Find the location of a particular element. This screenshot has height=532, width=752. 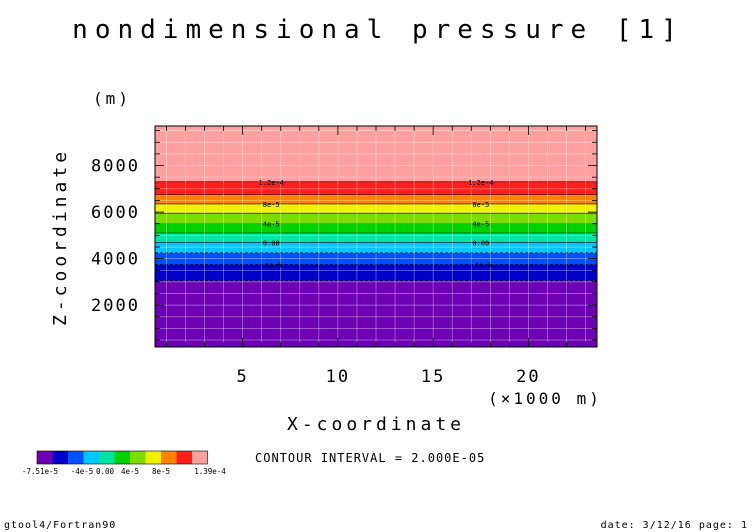

colorbar-label: 0.00 is located at coordinates (105, 471).